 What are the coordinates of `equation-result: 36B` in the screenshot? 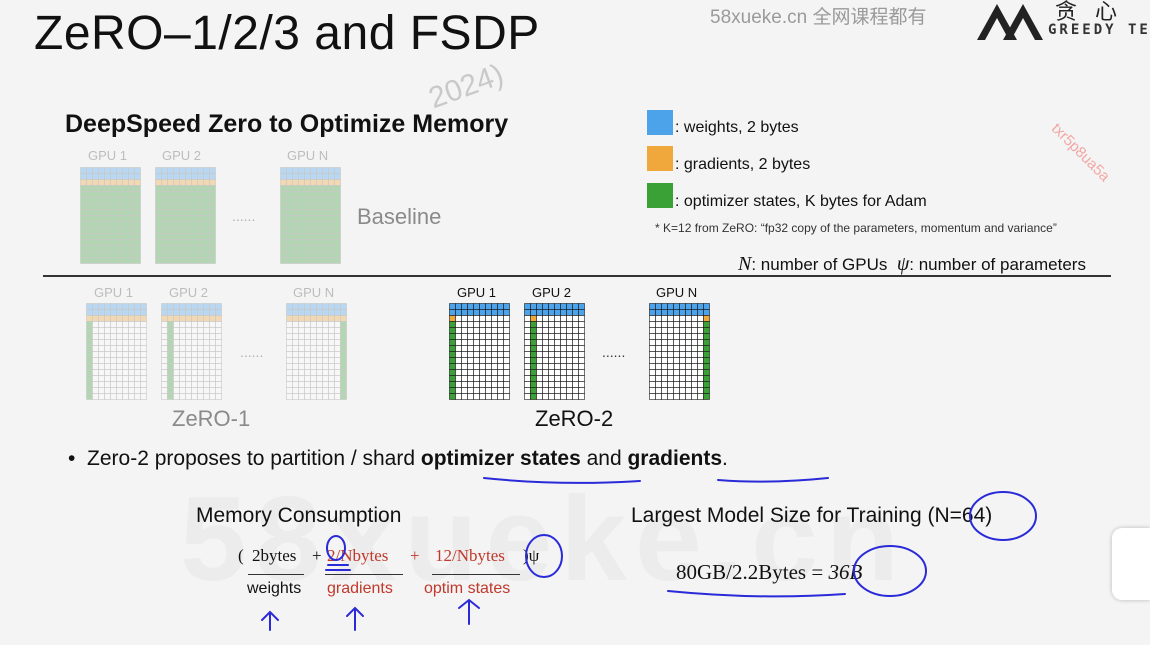 It's located at (845, 572).